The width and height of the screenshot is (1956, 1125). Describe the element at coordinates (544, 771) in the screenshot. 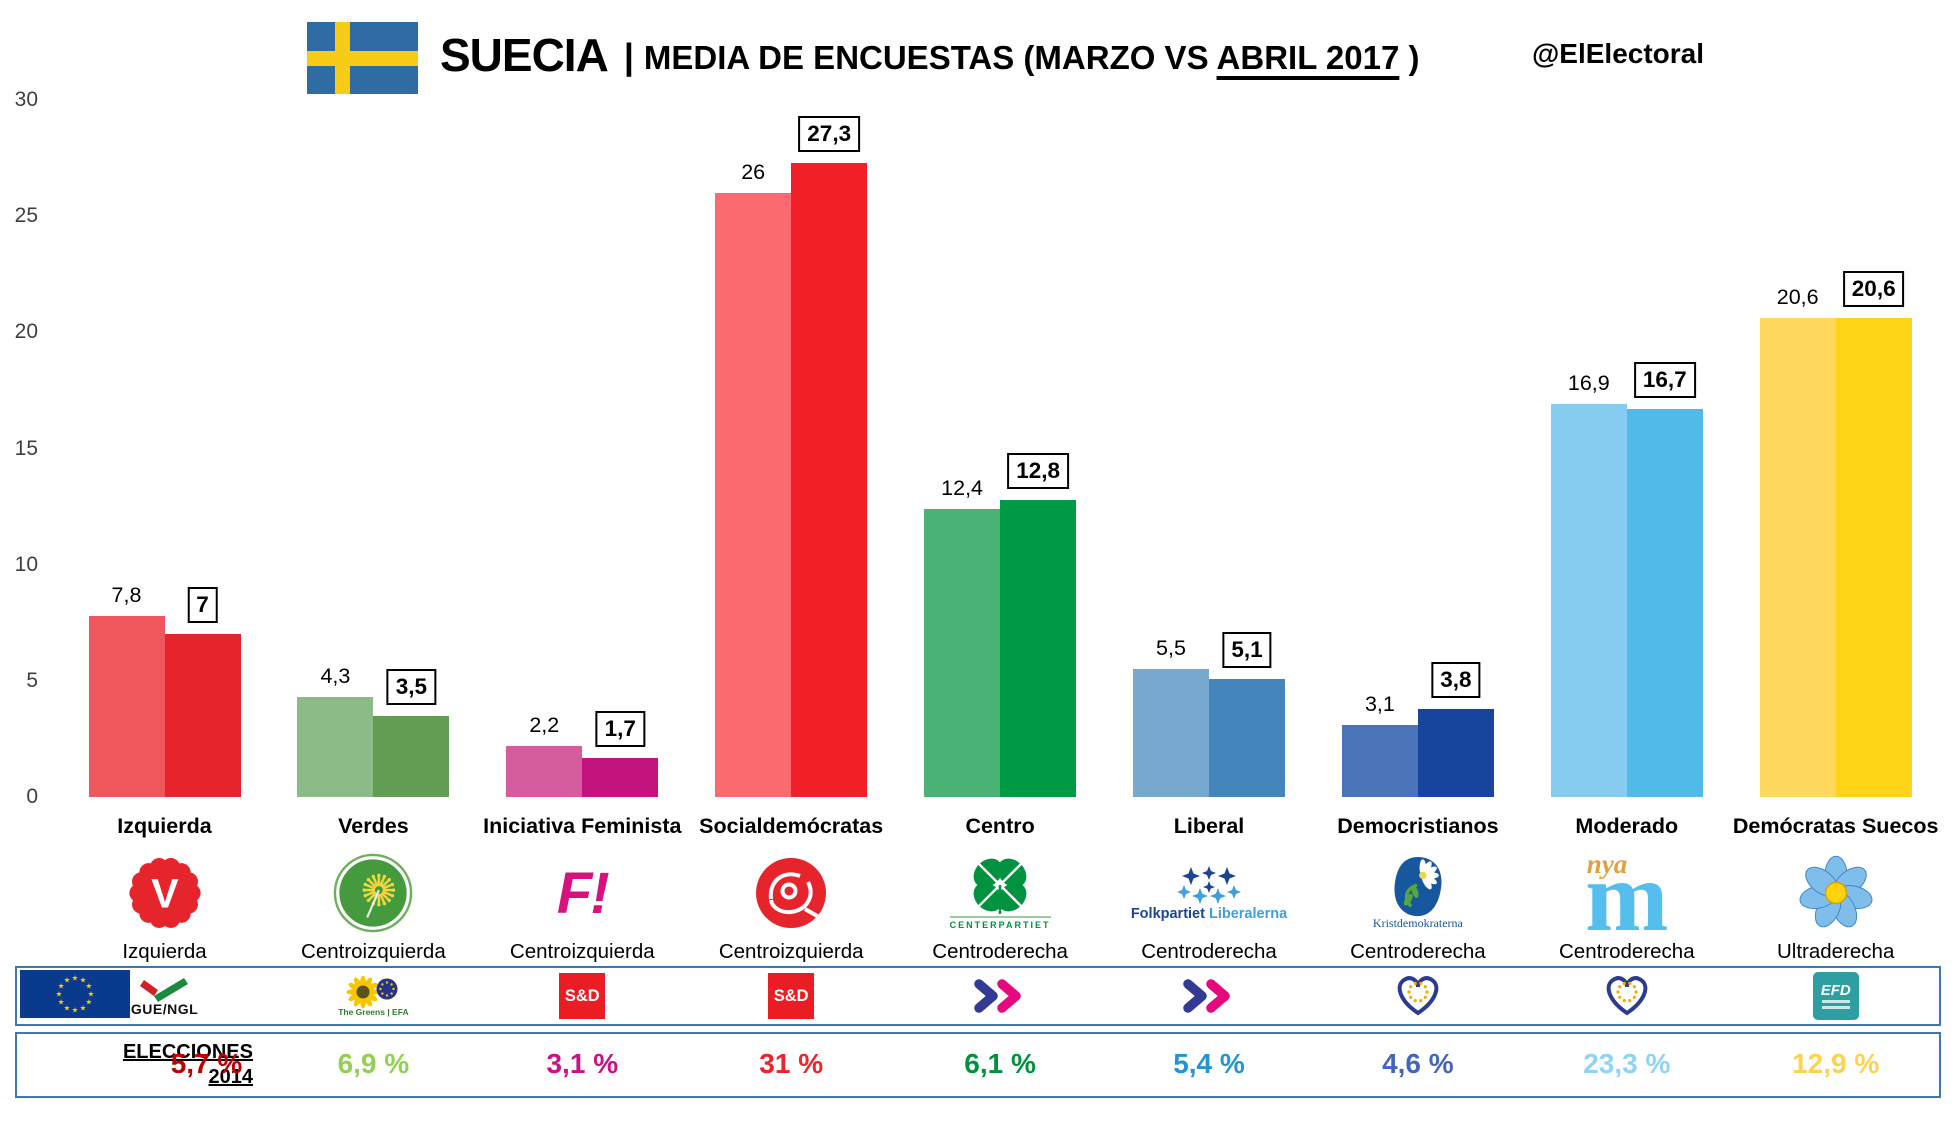

I see `bar-marzo-iniciativa-feminista` at that location.